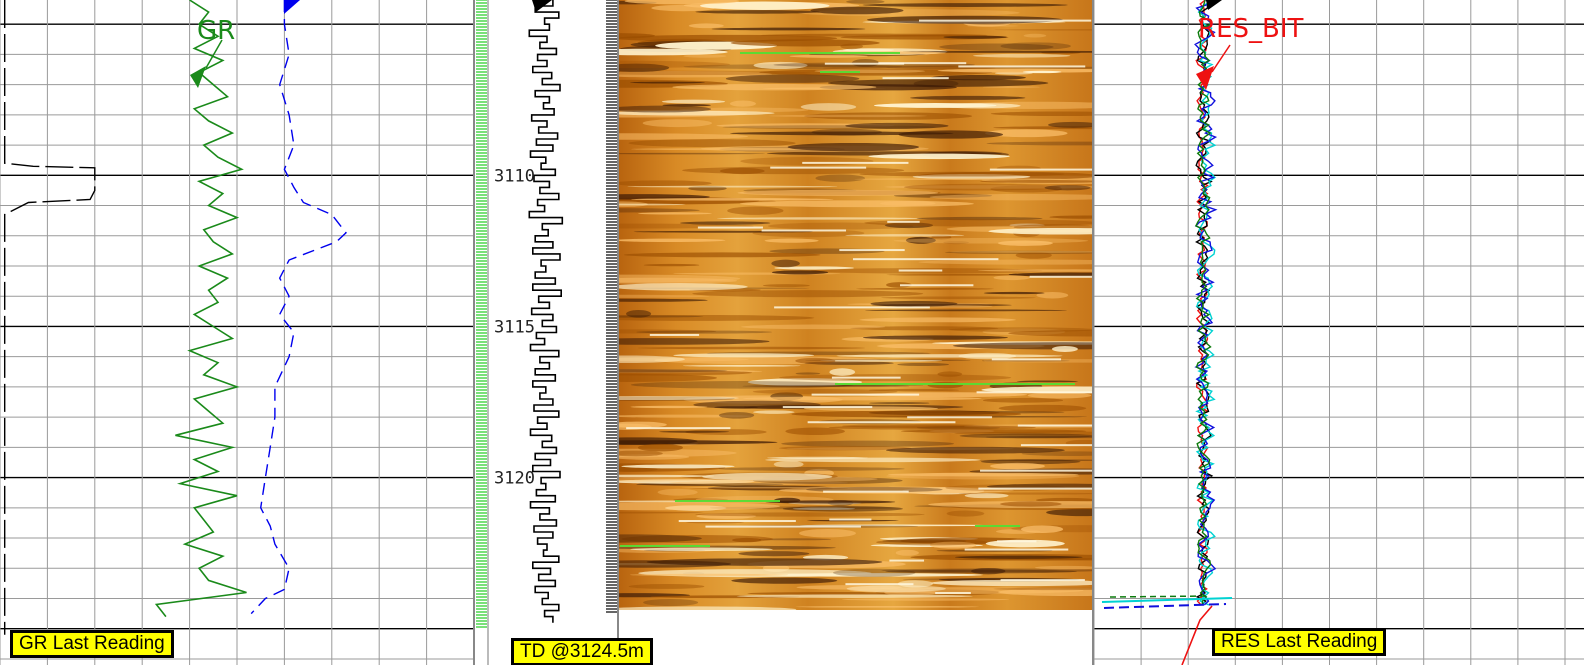  I want to click on res-top-marker, so click(1214, 5).